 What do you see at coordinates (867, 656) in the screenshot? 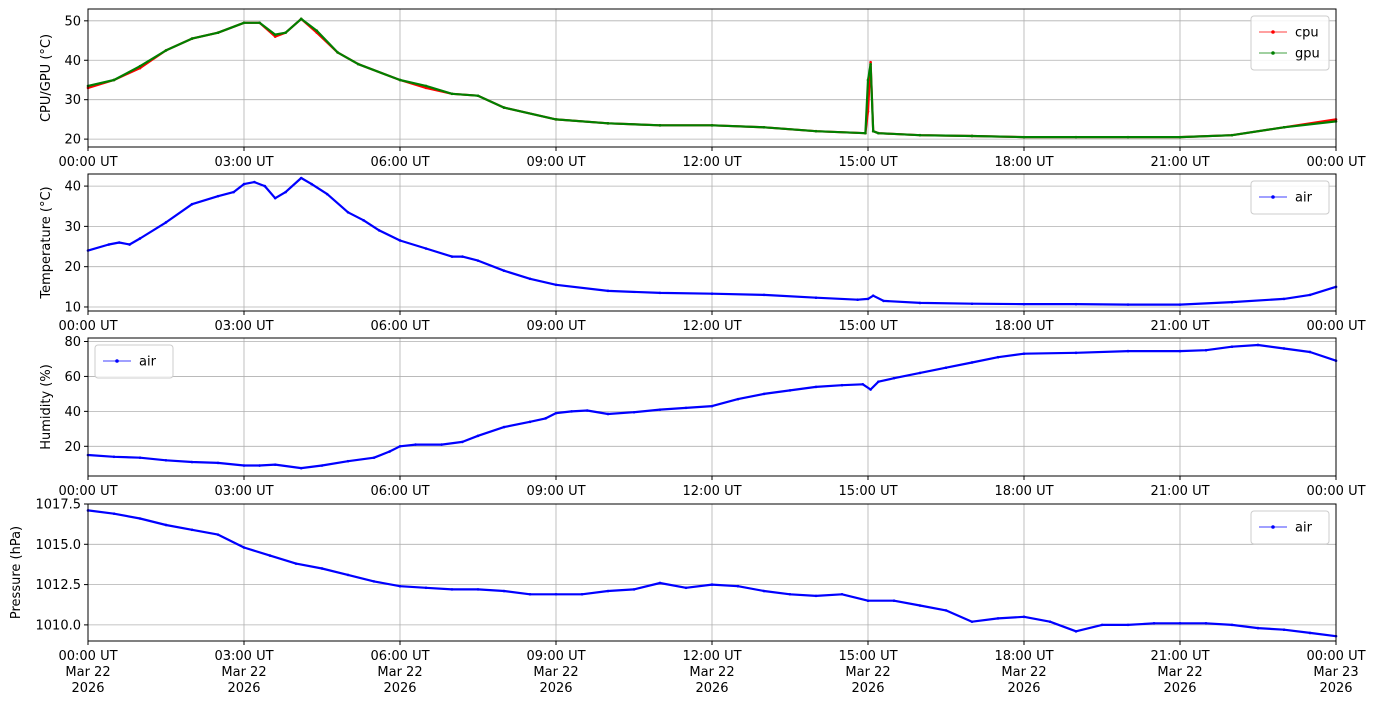
I see `x-tick-label: 15:00 UT` at bounding box center [867, 656].